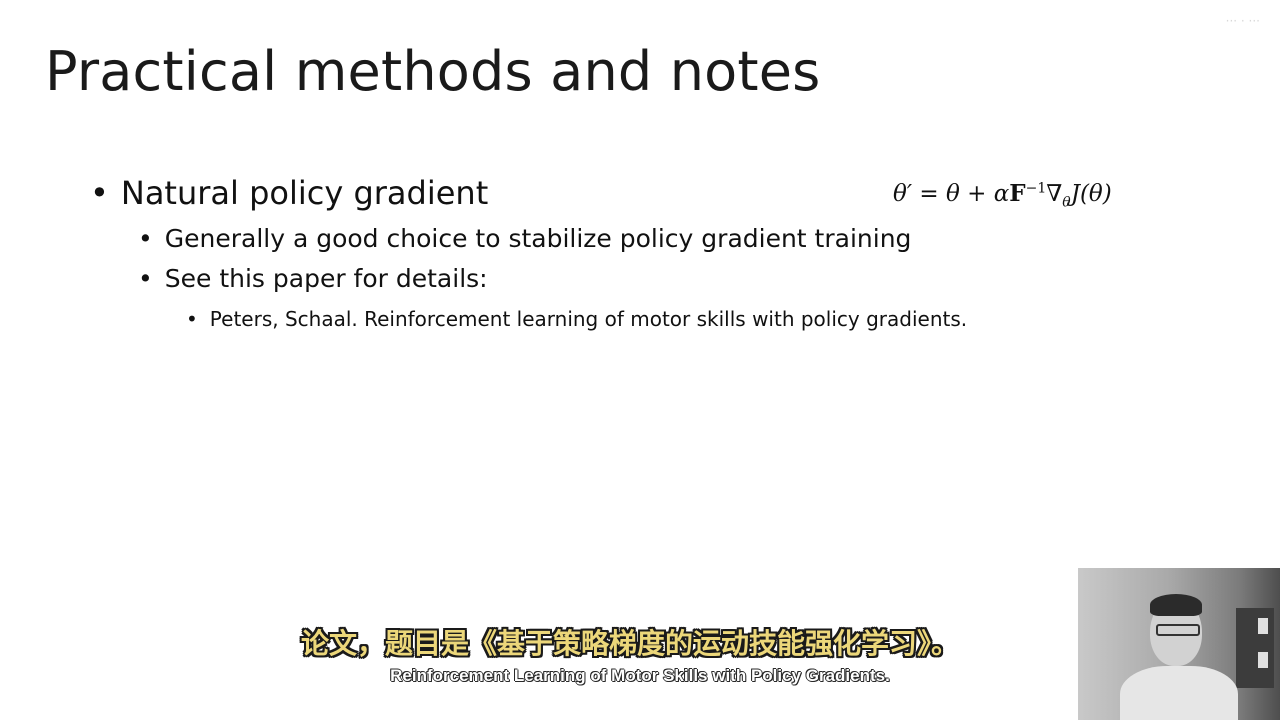 This screenshot has width=1280, height=720. What do you see at coordinates (1178, 630) in the screenshot?
I see `presenter-glasses` at bounding box center [1178, 630].